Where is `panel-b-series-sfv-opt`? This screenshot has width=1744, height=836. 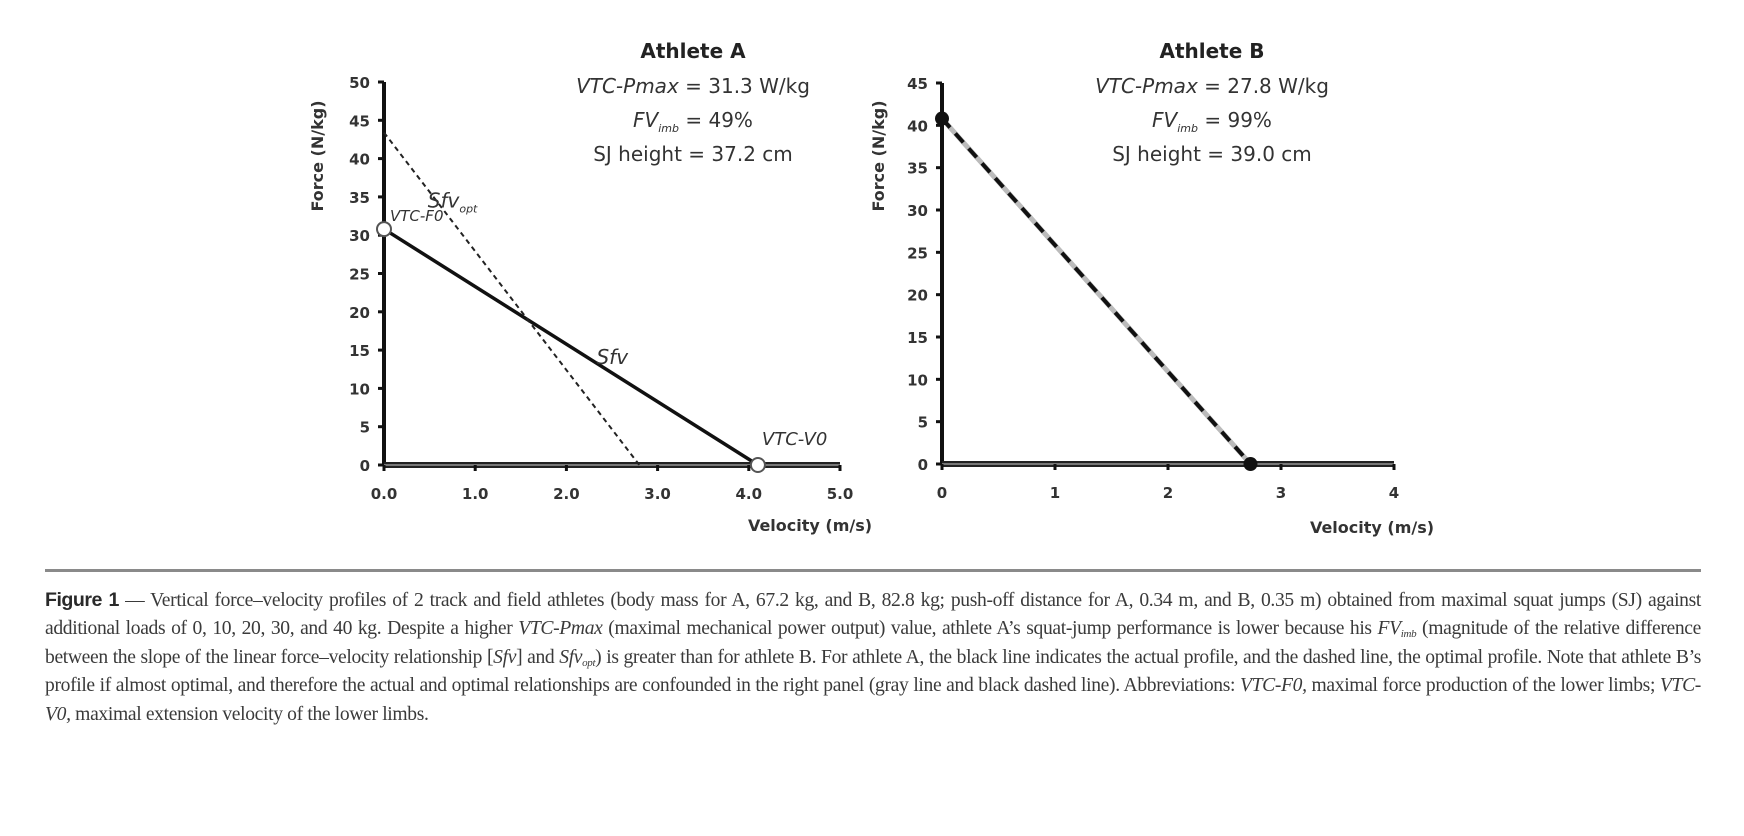
panel-b-series-sfv-opt is located at coordinates (1096, 291).